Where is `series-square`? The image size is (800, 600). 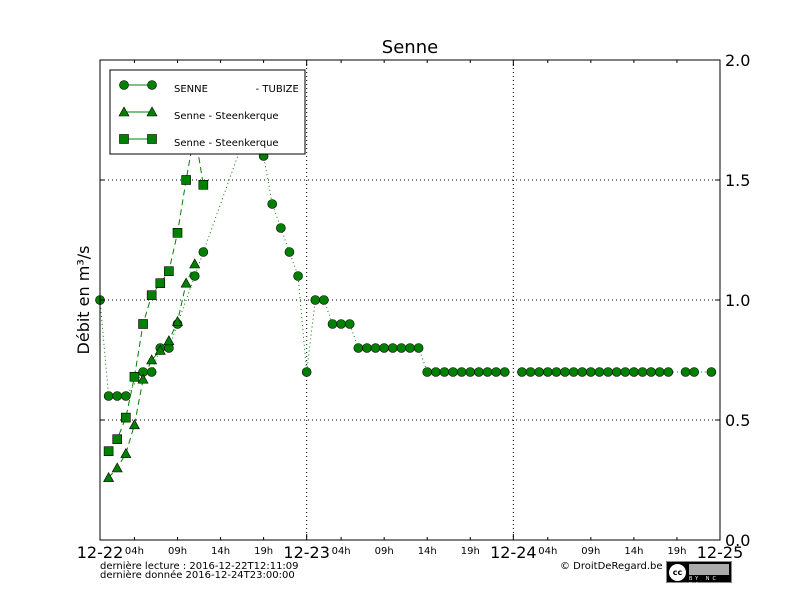
series-square is located at coordinates (156, 292).